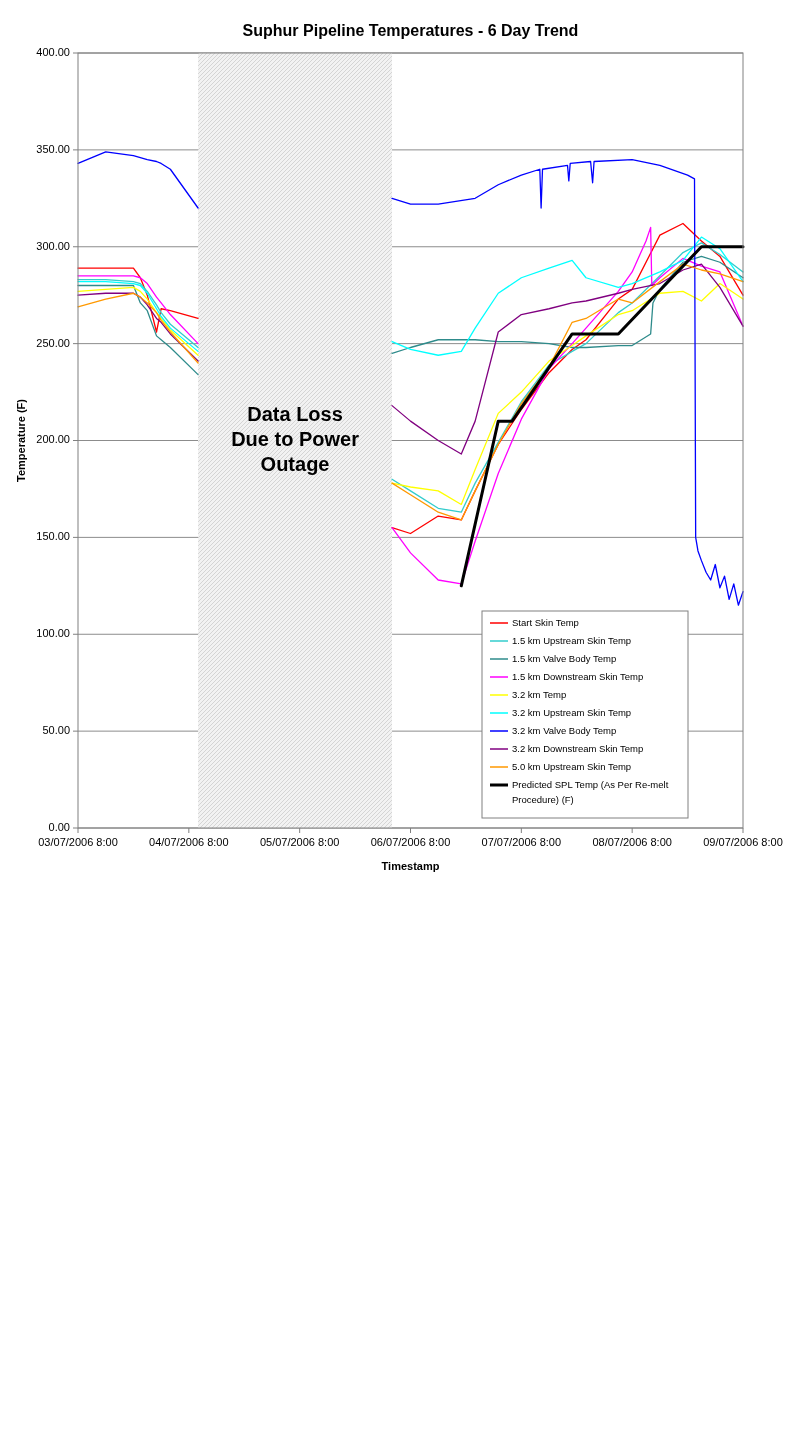 This screenshot has height=1433, width=807. I want to click on x-tick-label: 04/07/2006 8:00, so click(189, 842).